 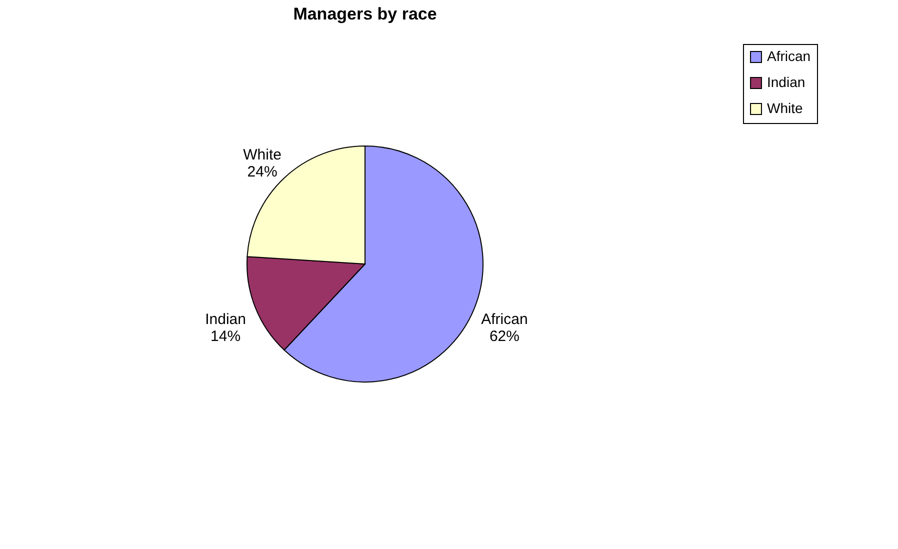 I want to click on data-label: 14%, so click(x=225, y=337).